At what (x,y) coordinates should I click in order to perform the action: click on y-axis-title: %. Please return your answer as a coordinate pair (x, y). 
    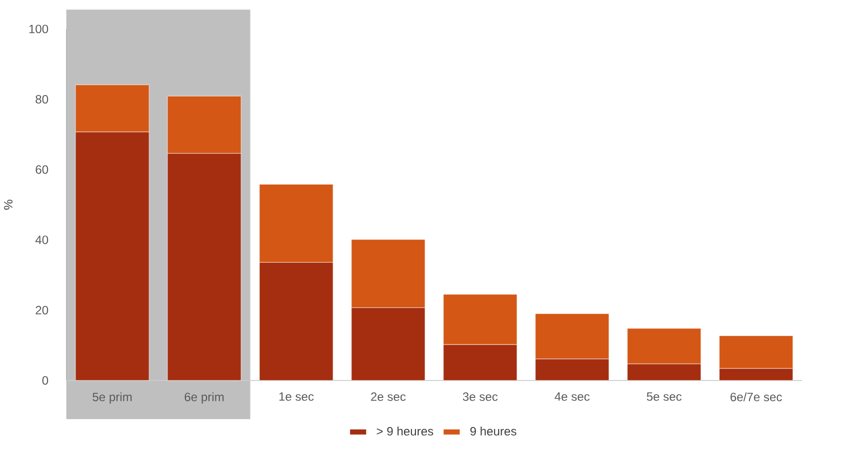
    Looking at the image, I should click on (8, 205).